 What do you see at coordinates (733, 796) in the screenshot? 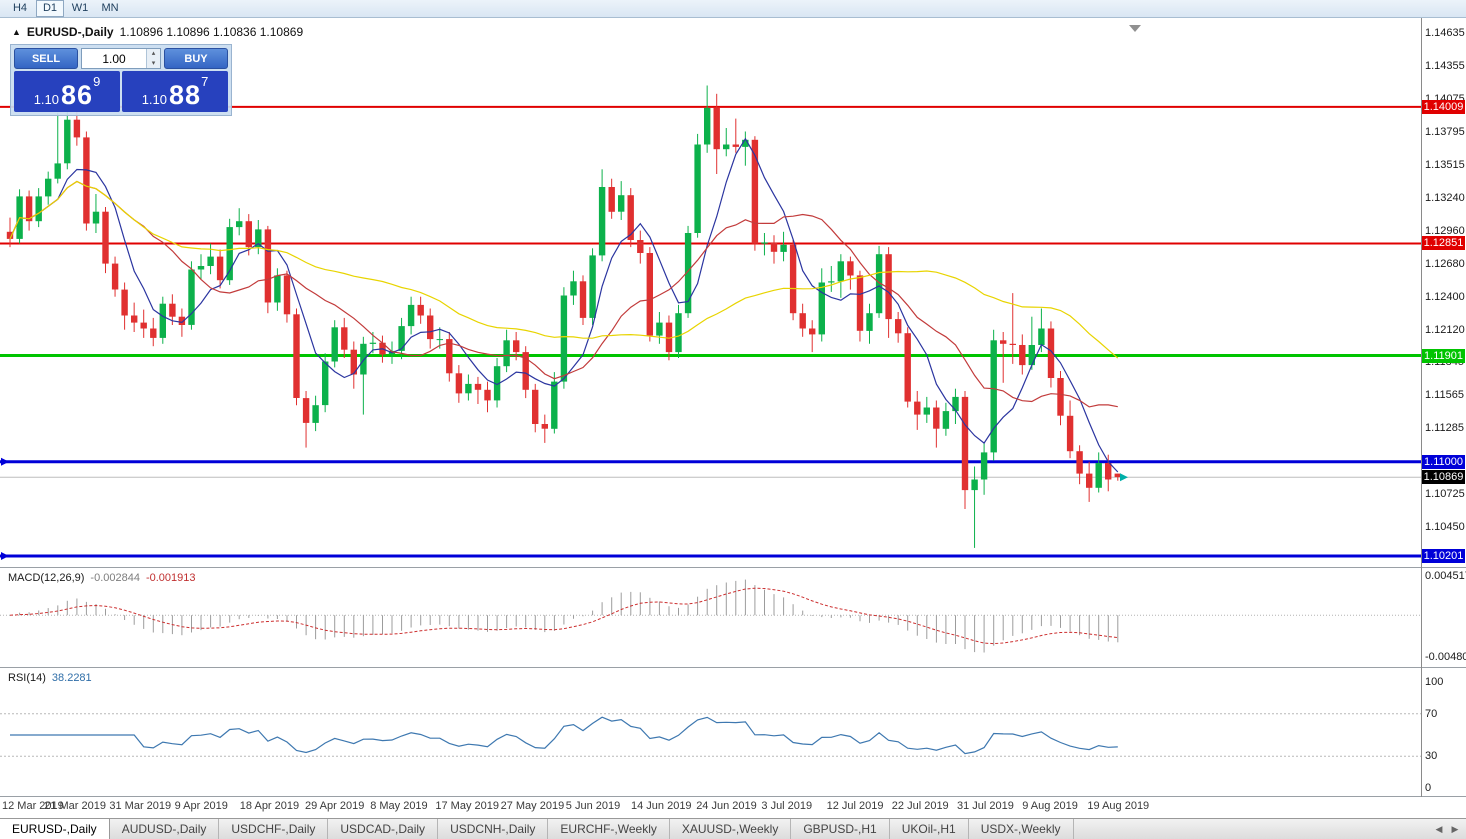
I see `panel-separator-dates` at bounding box center [733, 796].